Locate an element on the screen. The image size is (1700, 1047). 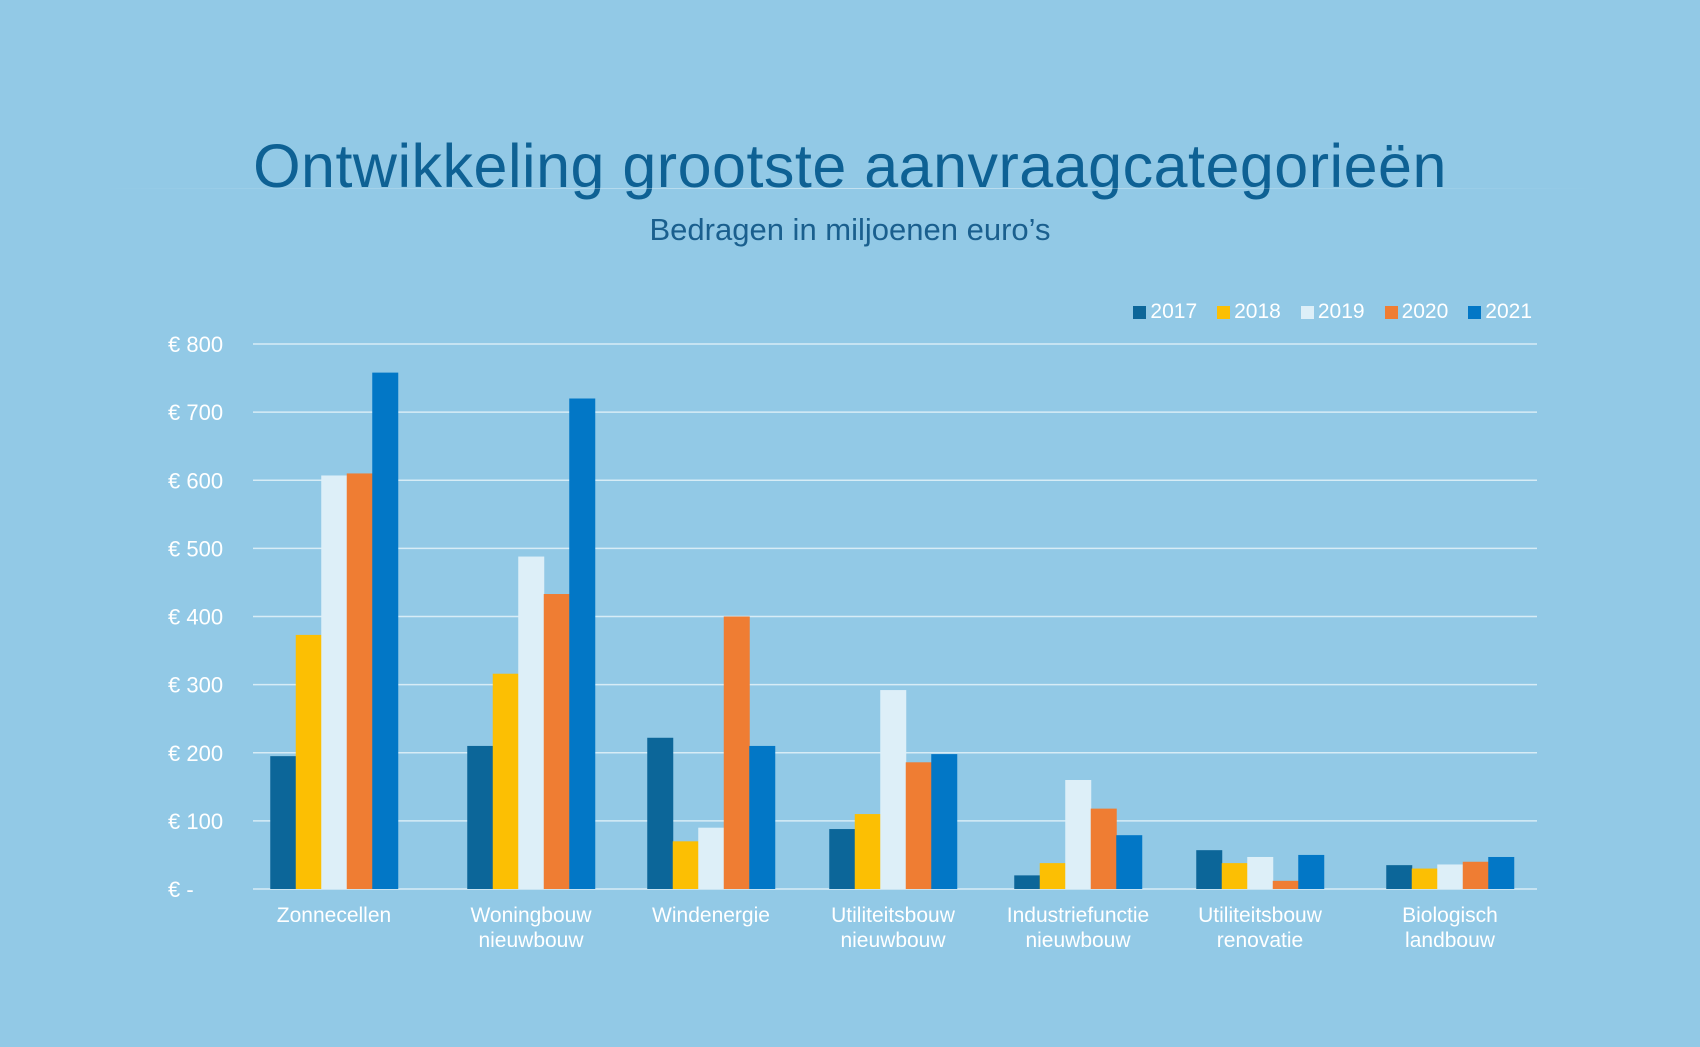
y-tick-label: € 700 is located at coordinates (195, 412).